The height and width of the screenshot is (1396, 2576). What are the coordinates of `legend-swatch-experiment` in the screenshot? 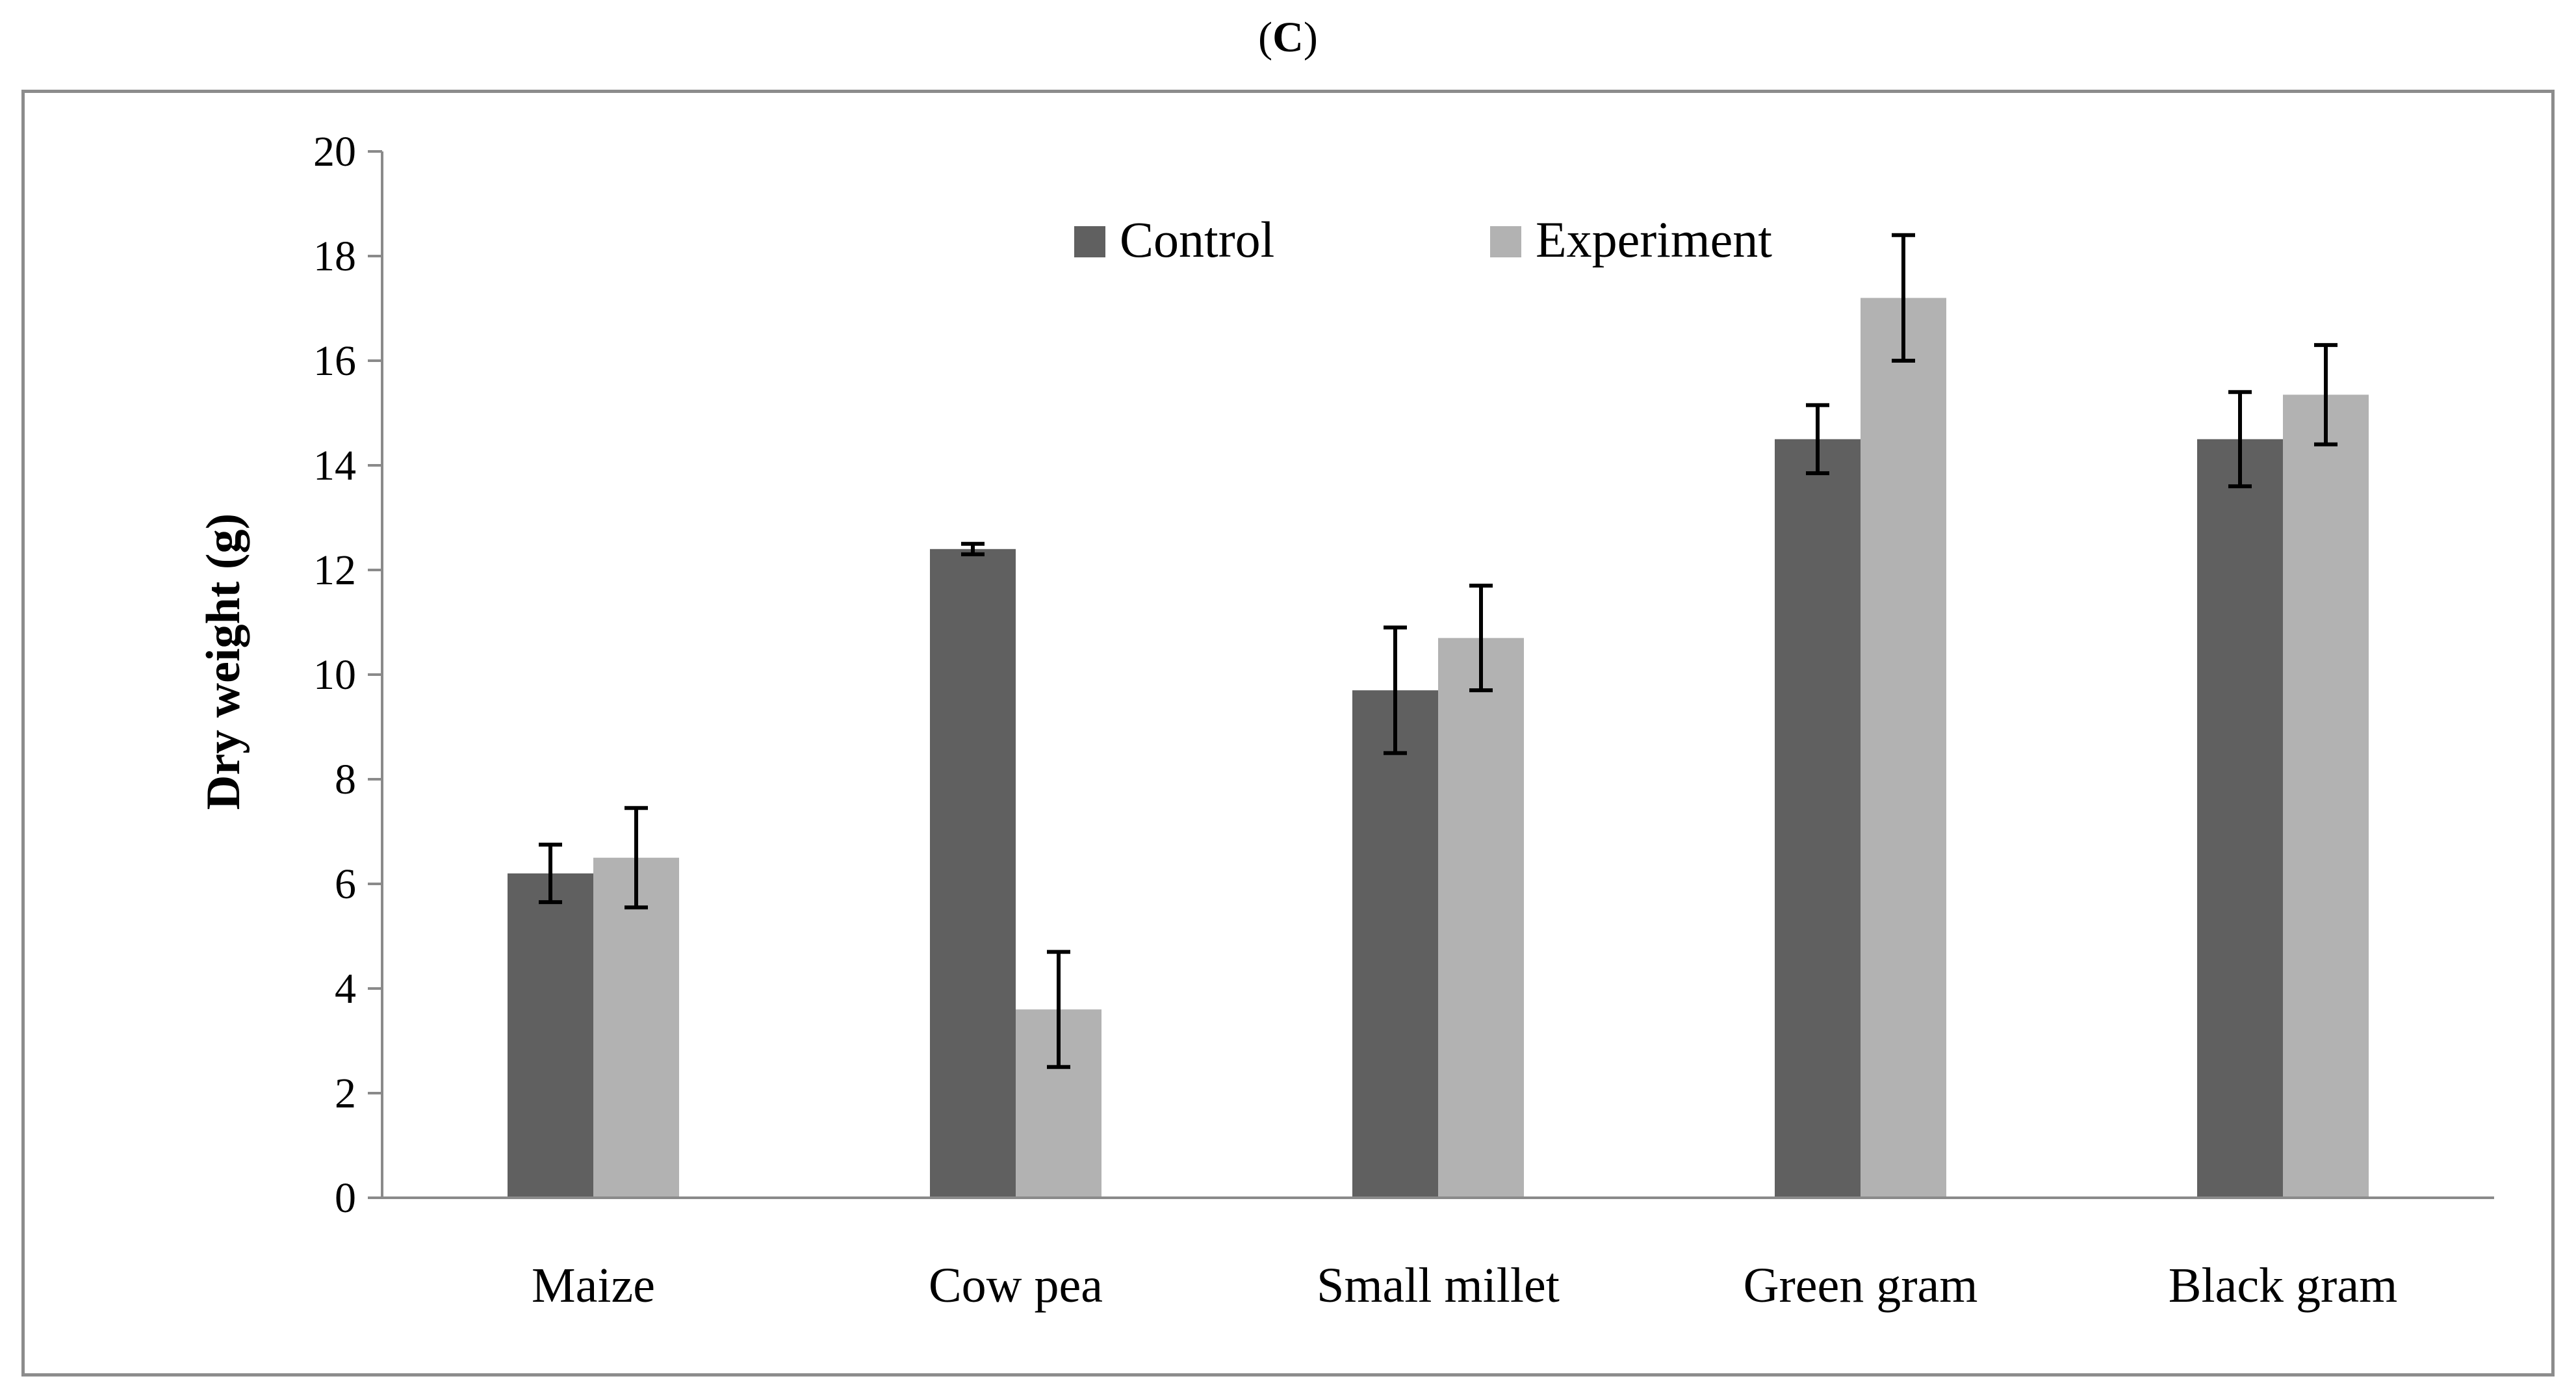 It's located at (1506, 242).